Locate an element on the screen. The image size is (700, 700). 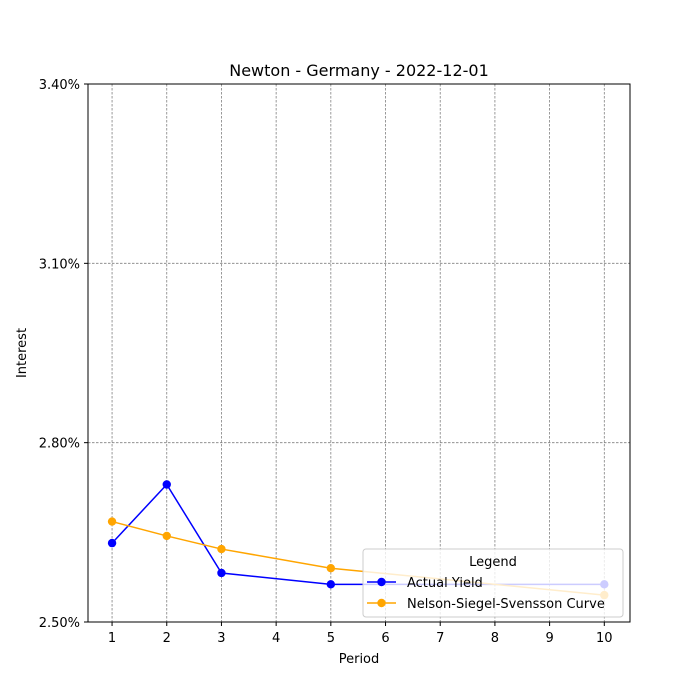
legend-marker-nss-curve is located at coordinates (381, 603).